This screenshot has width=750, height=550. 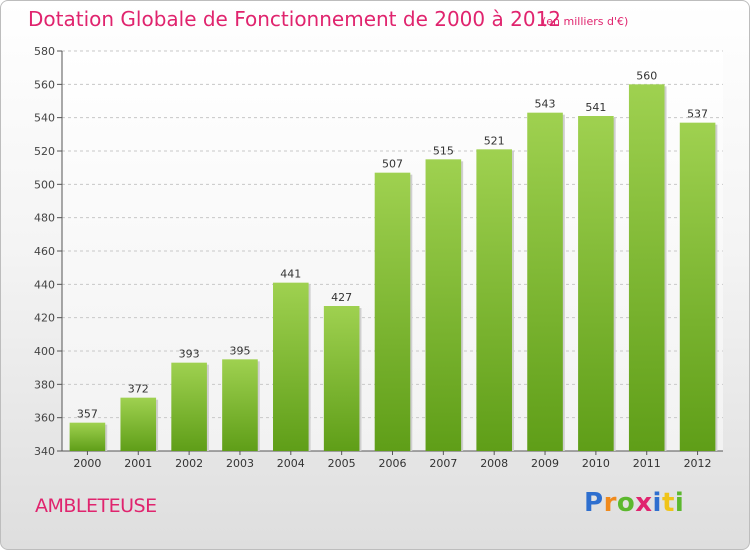 What do you see at coordinates (44, 351) in the screenshot?
I see `y-tick-label: 400` at bounding box center [44, 351].